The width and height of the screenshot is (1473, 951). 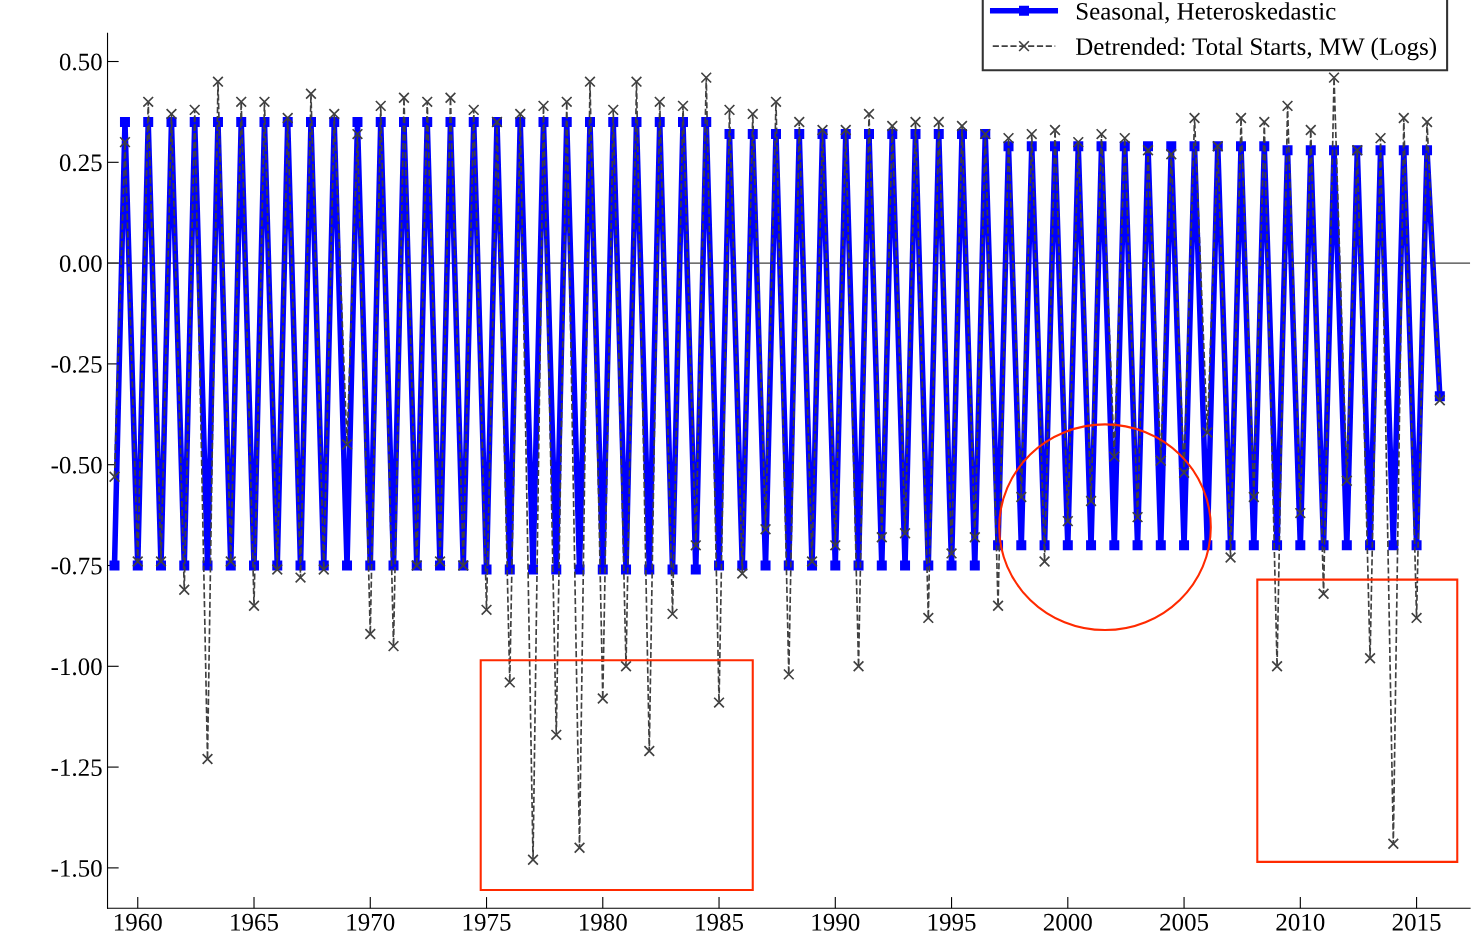 What do you see at coordinates (1300, 922) in the screenshot?
I see `x-tick-label: 2010` at bounding box center [1300, 922].